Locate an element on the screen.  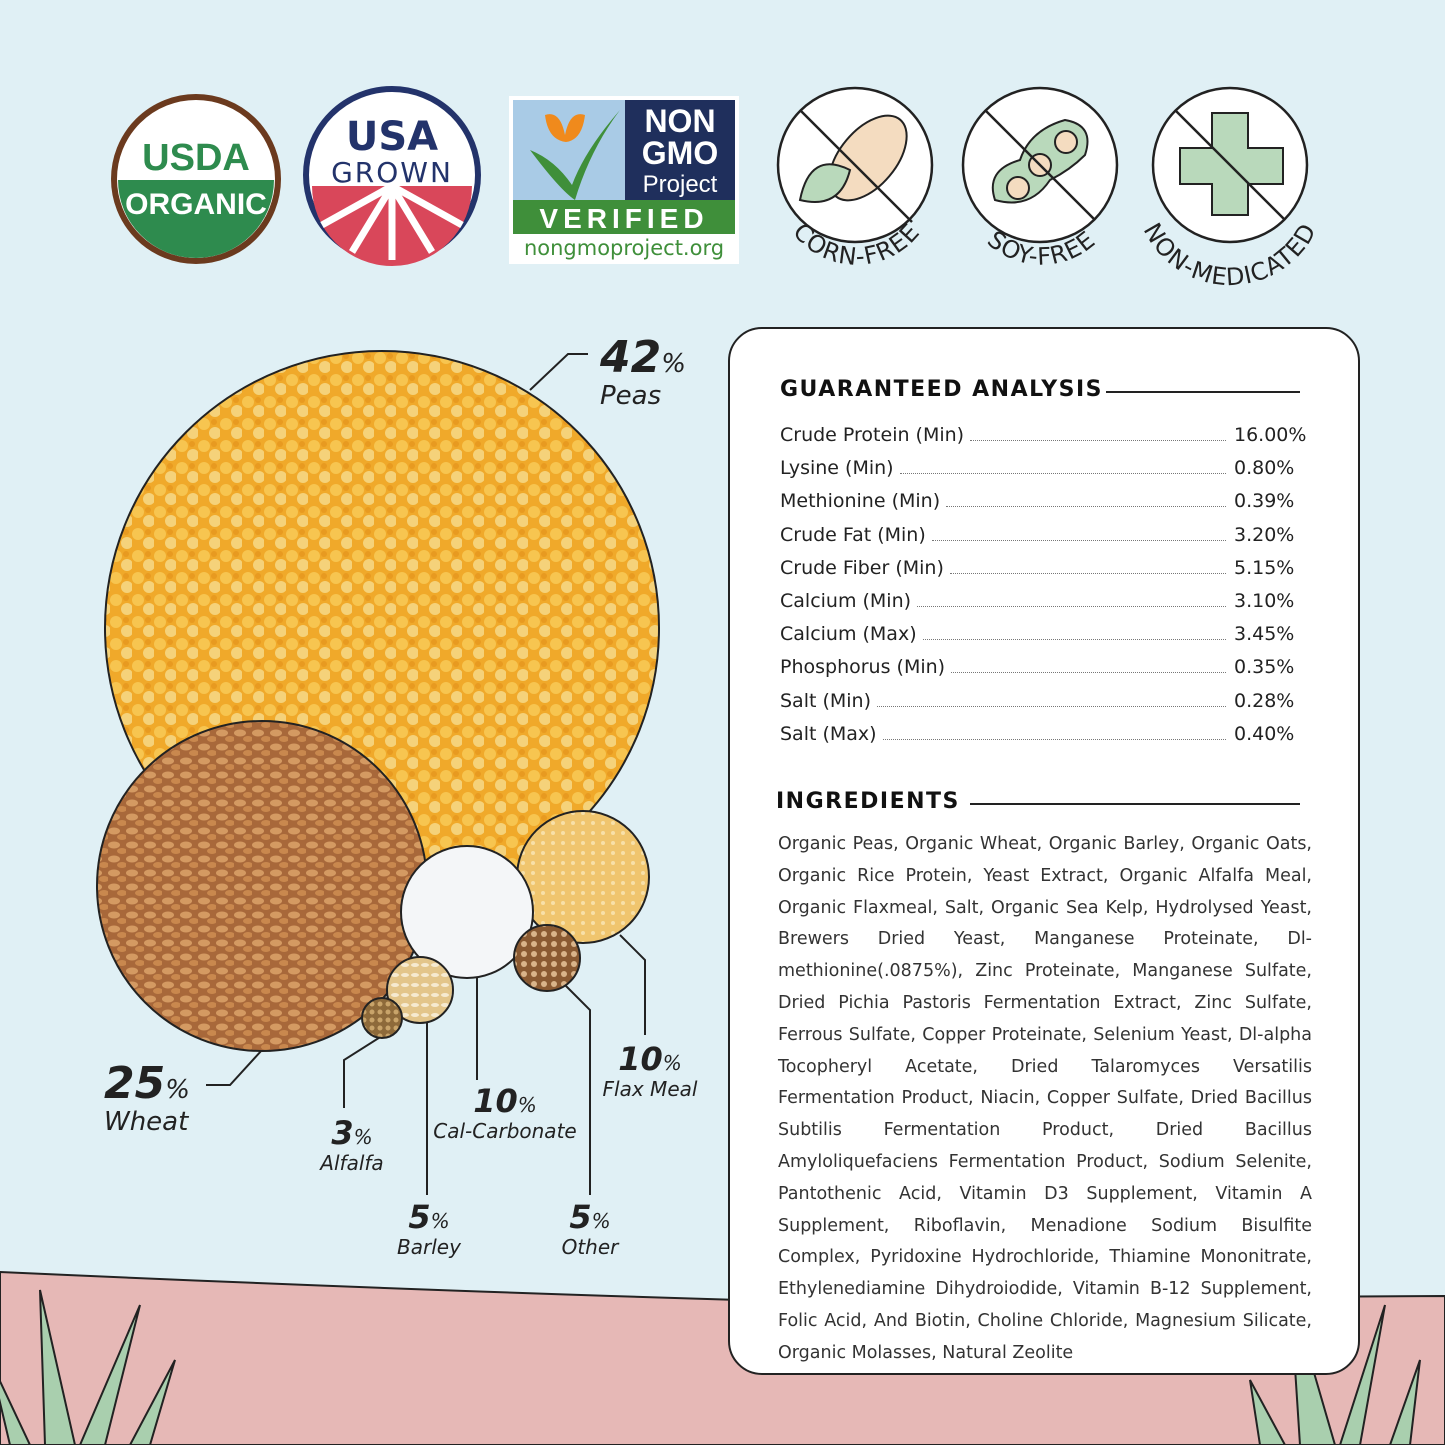
analysis-value: 0.80% is located at coordinates (1264, 468).